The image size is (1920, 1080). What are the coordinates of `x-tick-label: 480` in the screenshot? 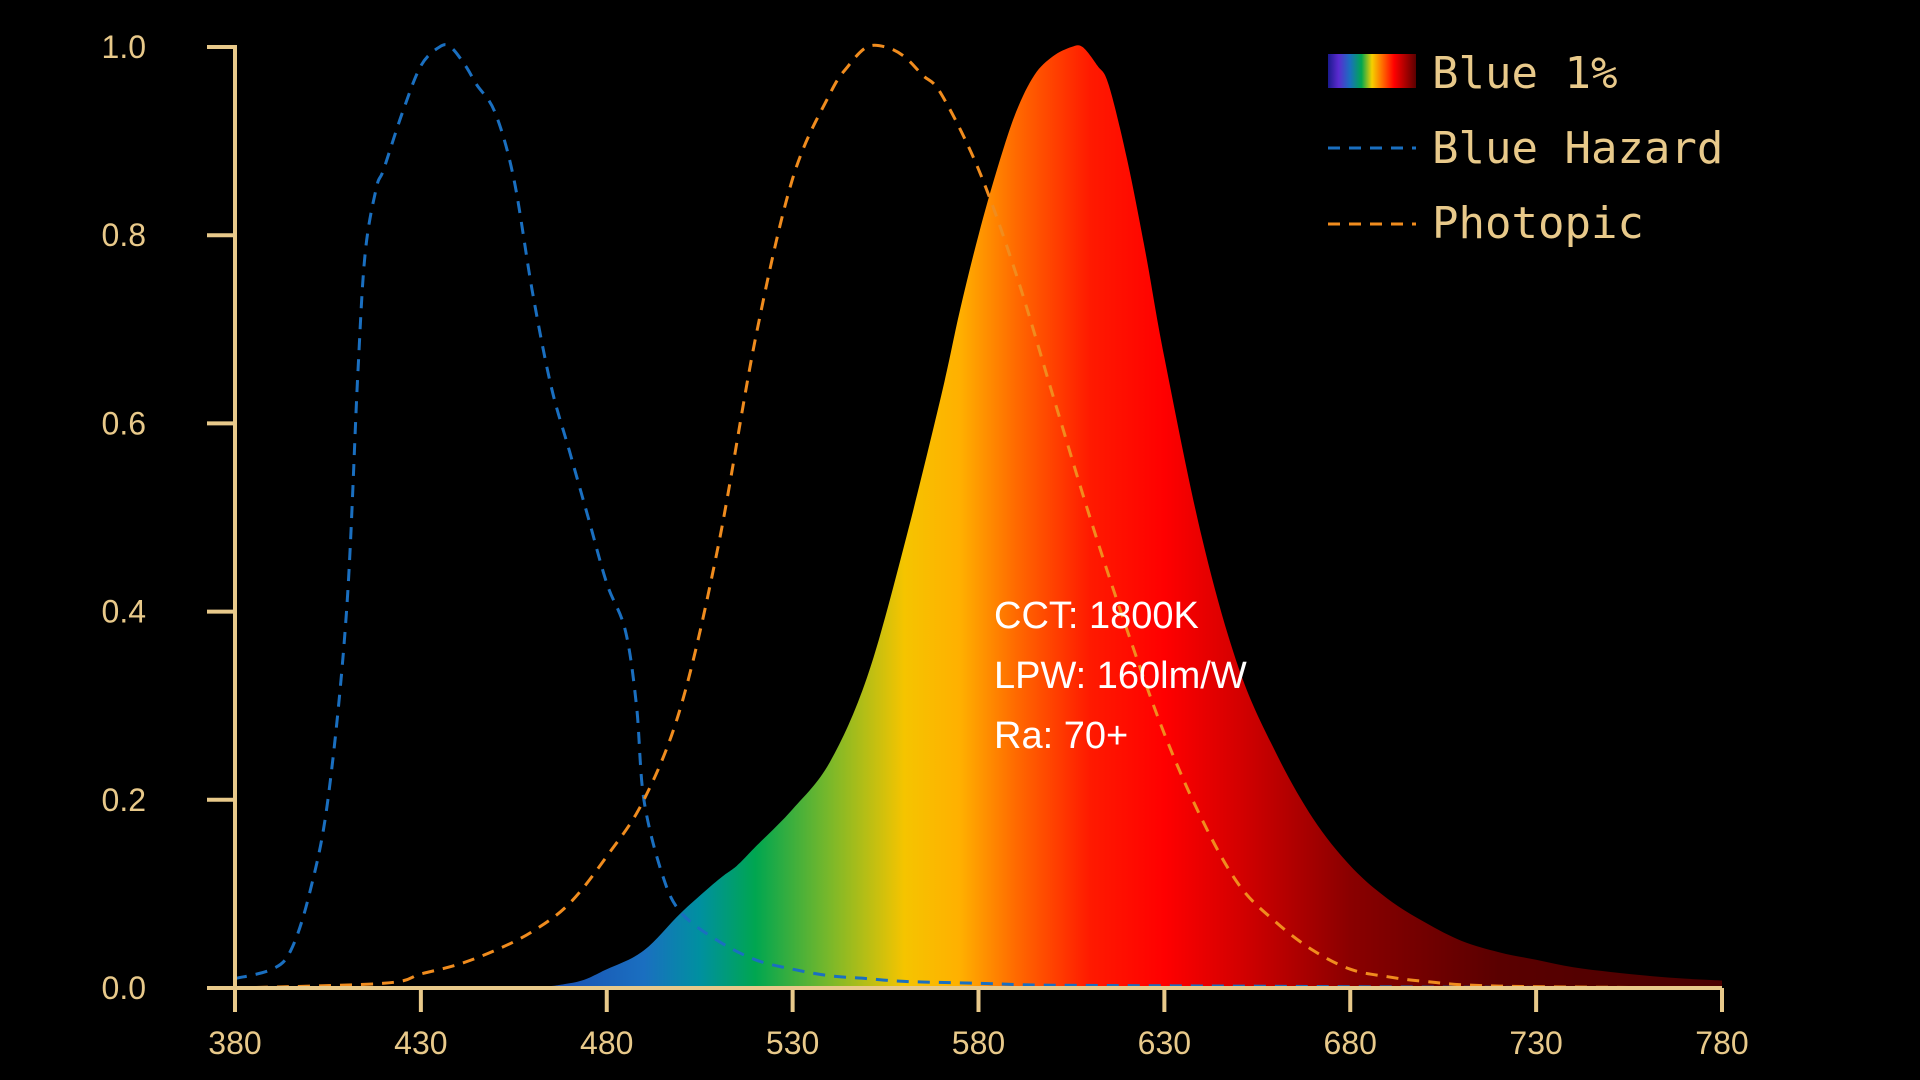 It's located at (606, 1043).